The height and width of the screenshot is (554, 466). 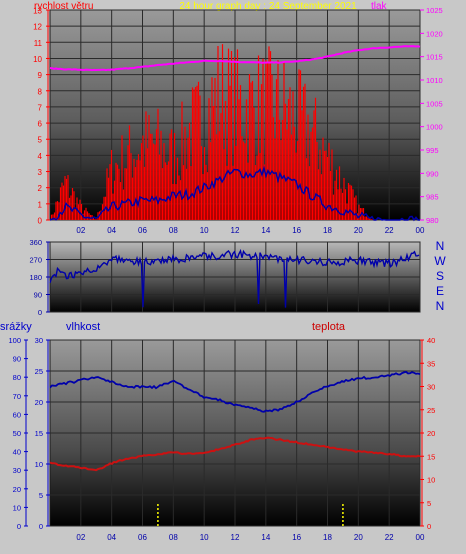 I want to click on wind-tick-label: 8, so click(x=40, y=91).